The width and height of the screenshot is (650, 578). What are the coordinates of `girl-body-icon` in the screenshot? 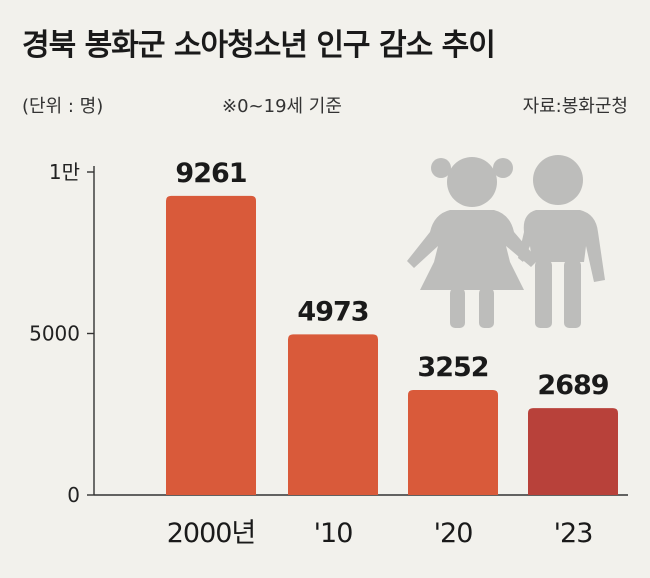 It's located at (472, 250).